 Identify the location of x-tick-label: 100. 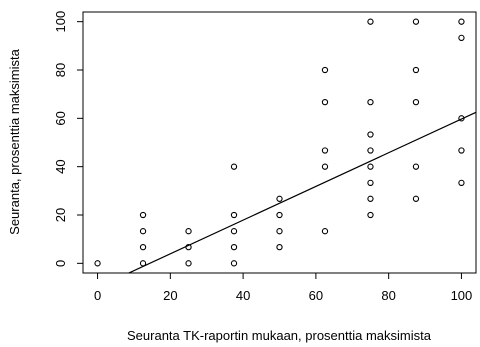
(462, 295).